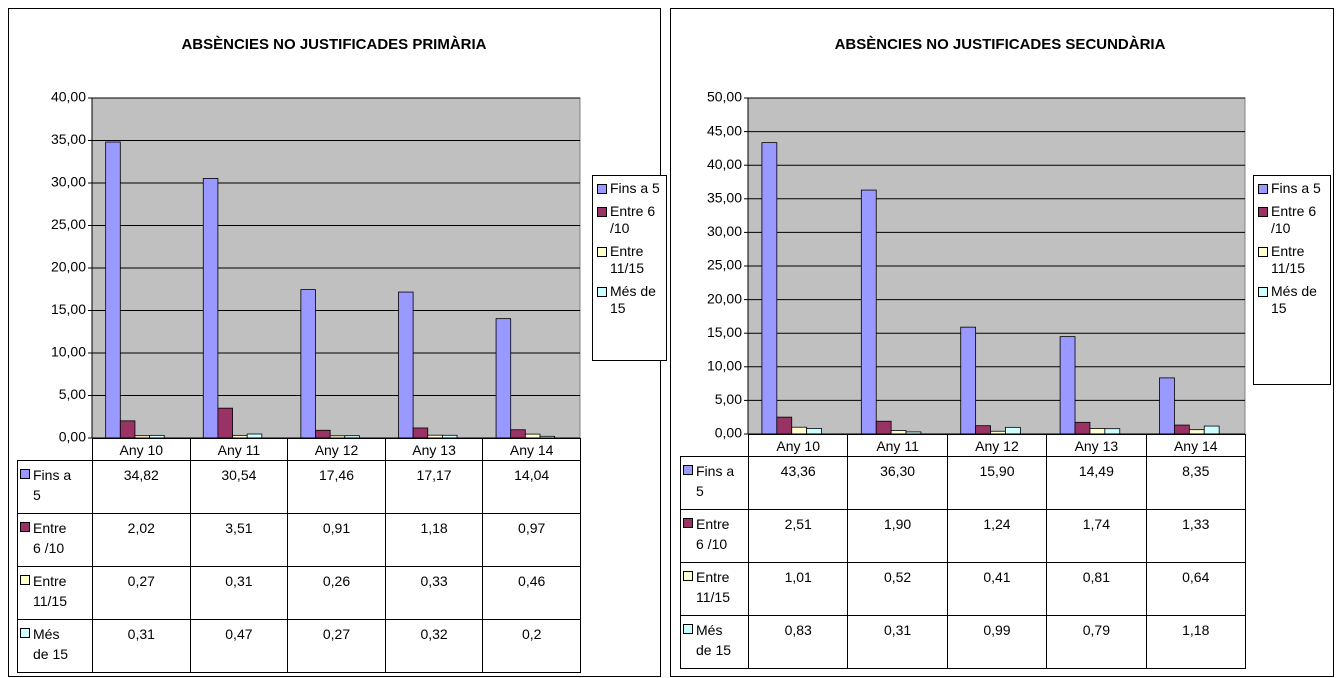 This screenshot has height=678, width=1341. I want to click on cell: 2,02, so click(141, 540).